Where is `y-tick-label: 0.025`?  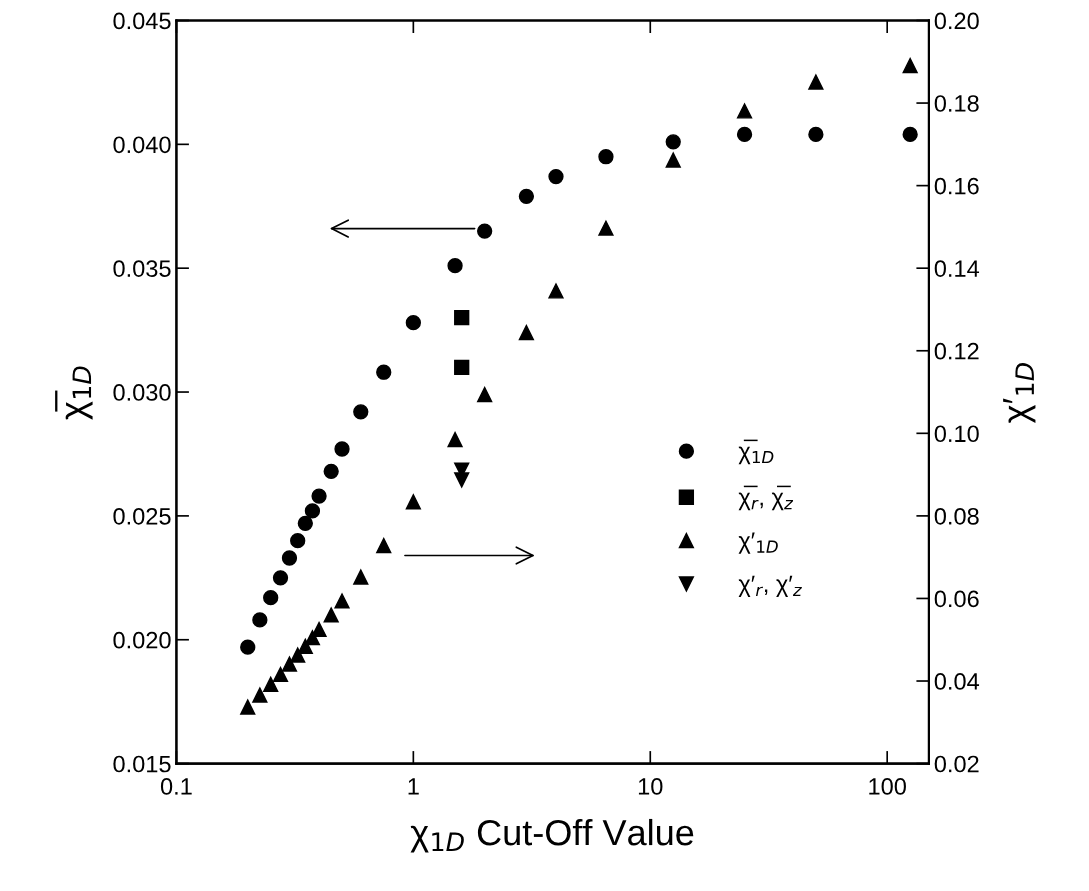 y-tick-label: 0.025 is located at coordinates (142, 516).